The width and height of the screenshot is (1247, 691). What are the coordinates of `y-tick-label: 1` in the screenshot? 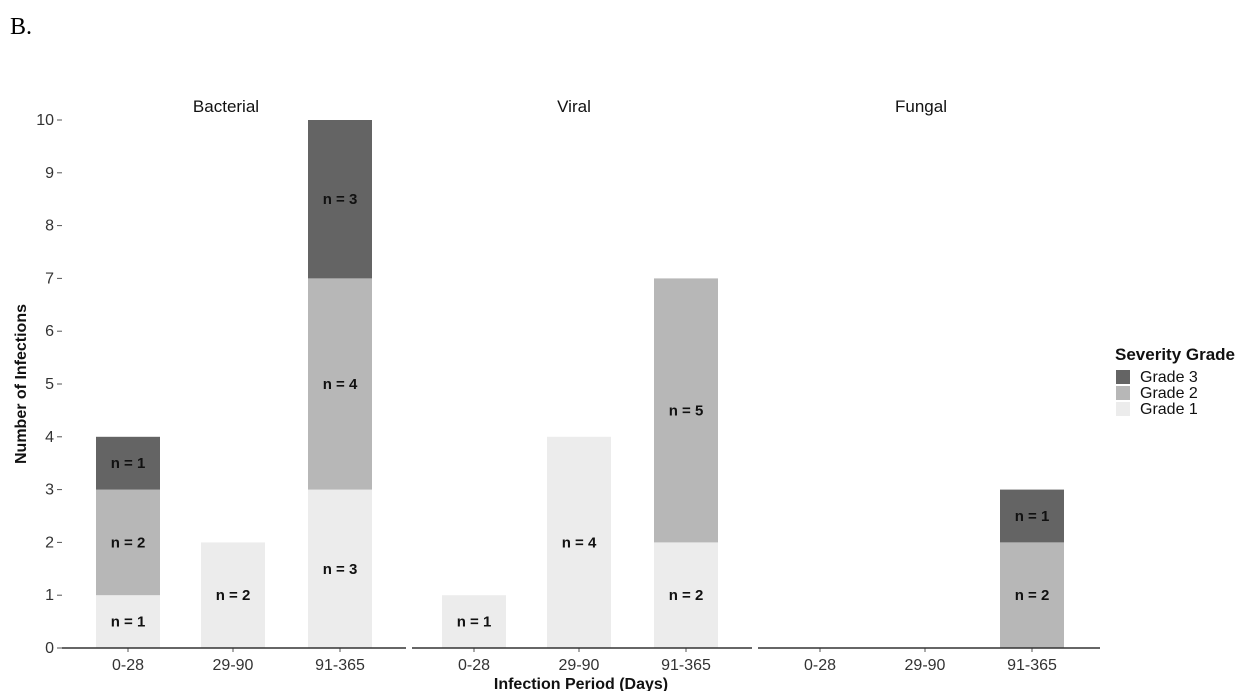 It's located at (49, 595).